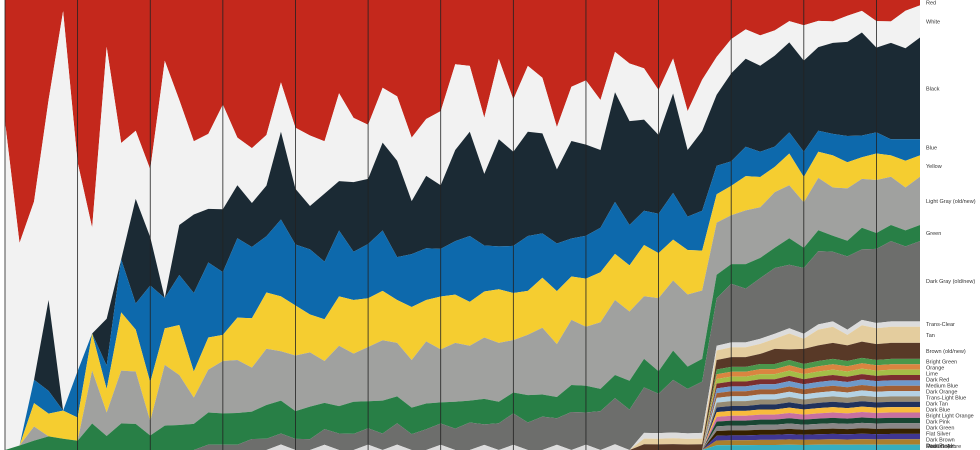  What do you see at coordinates (931, 148) in the screenshot?
I see `series-label: Blue` at bounding box center [931, 148].